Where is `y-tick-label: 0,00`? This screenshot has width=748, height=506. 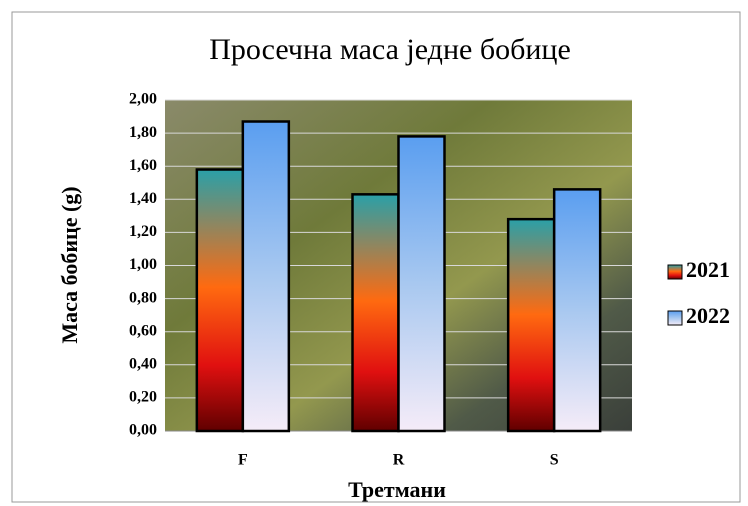 y-tick-label: 0,00 is located at coordinates (143, 430).